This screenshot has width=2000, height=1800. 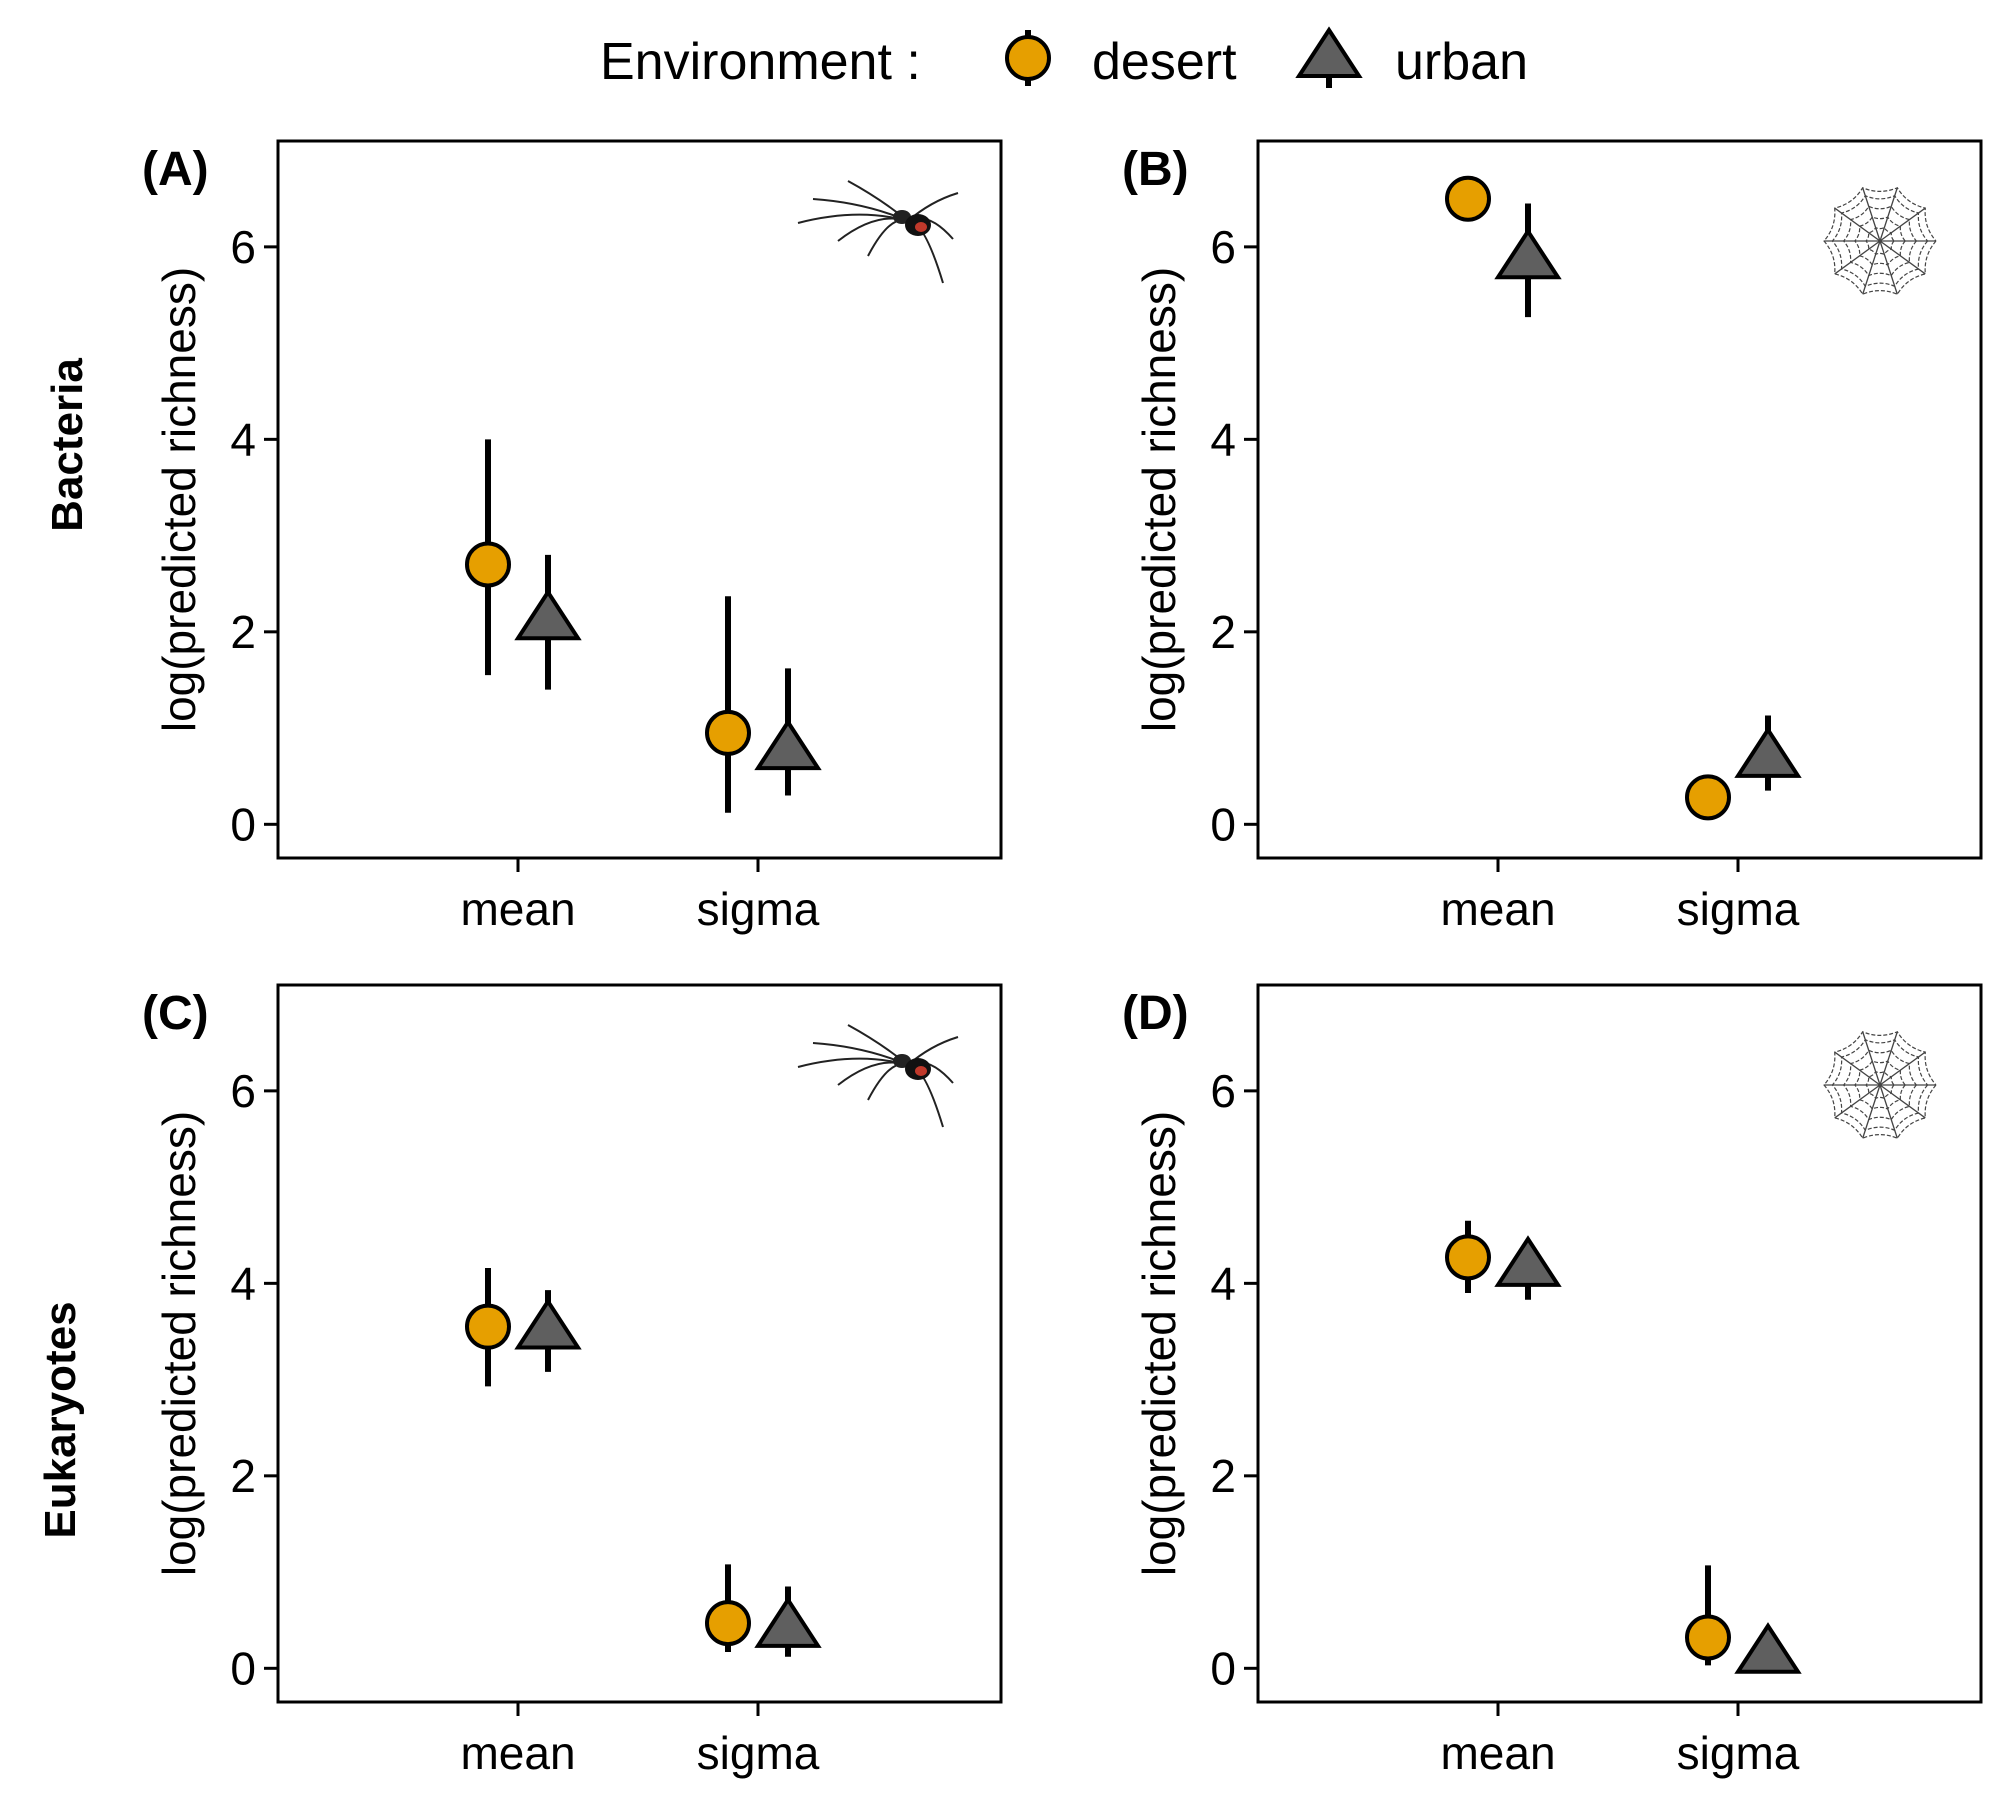 I want to click on legend-label-desert: desert, so click(x=1164, y=62).